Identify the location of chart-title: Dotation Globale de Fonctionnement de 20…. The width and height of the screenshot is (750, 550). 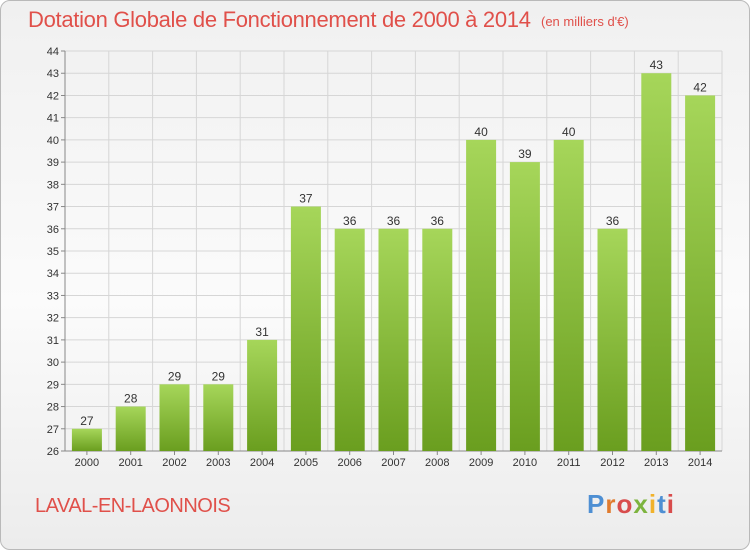
(279, 19).